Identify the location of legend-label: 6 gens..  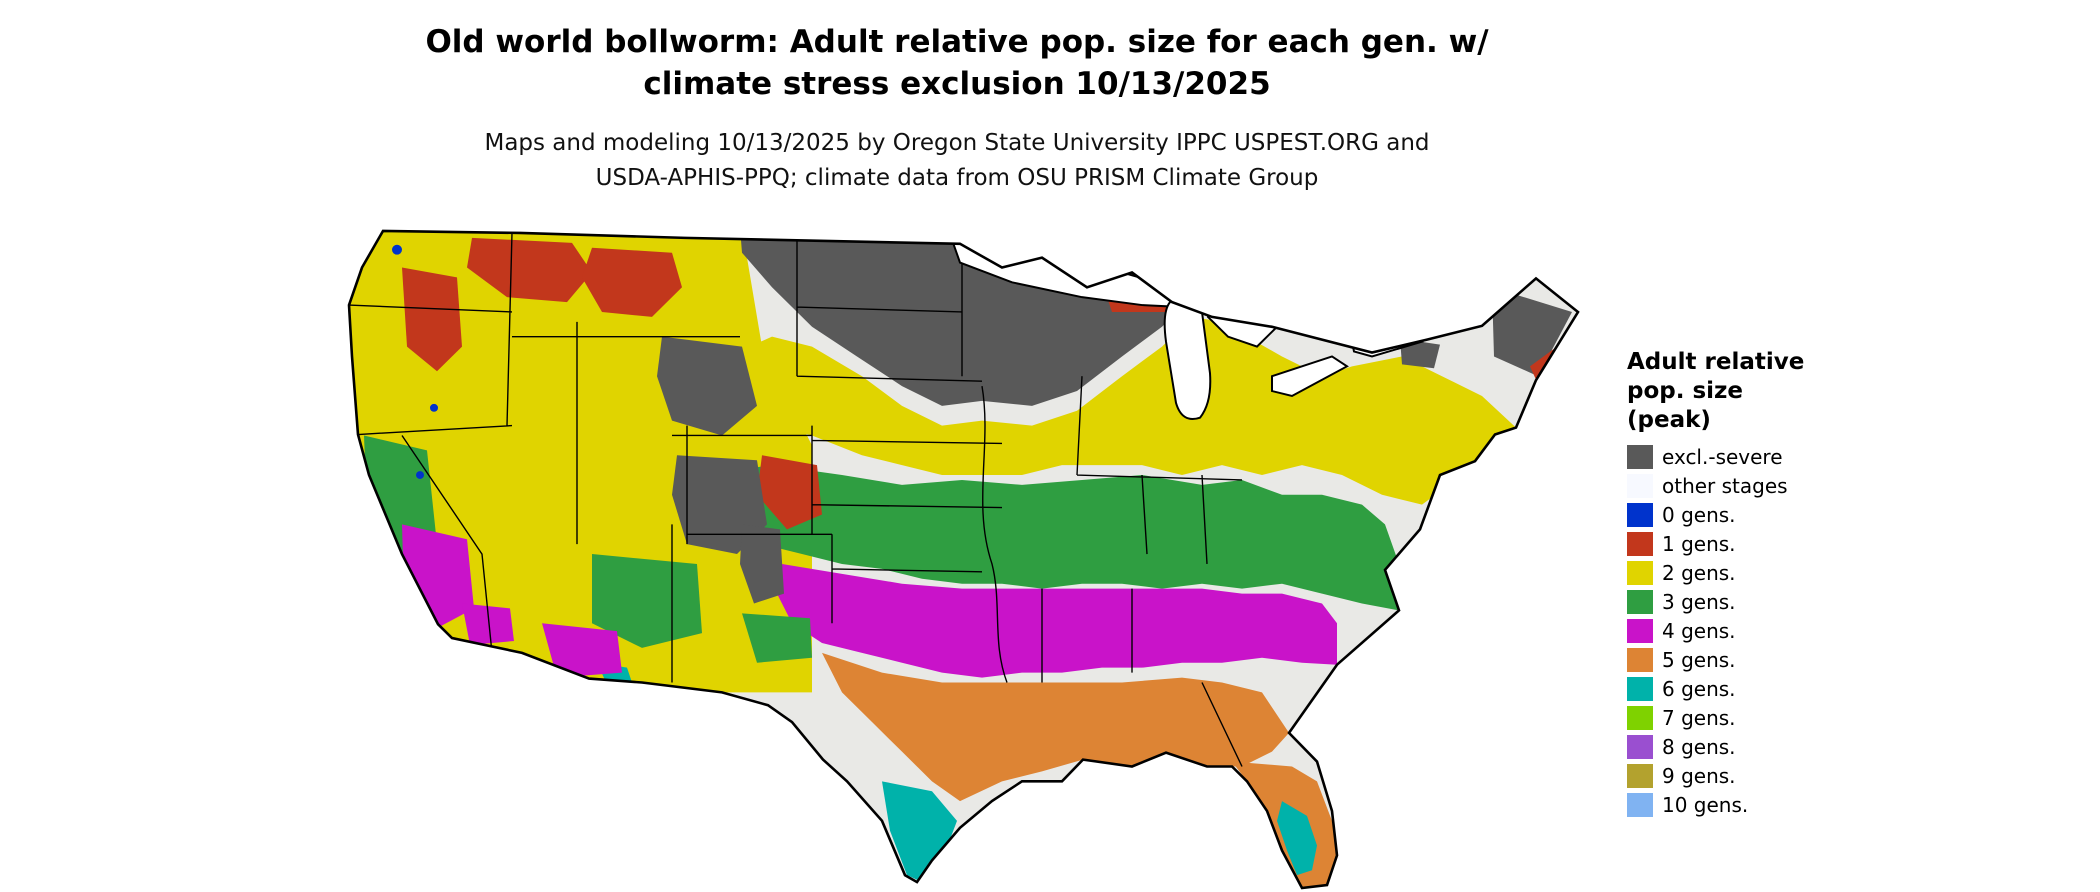
(1699, 689).